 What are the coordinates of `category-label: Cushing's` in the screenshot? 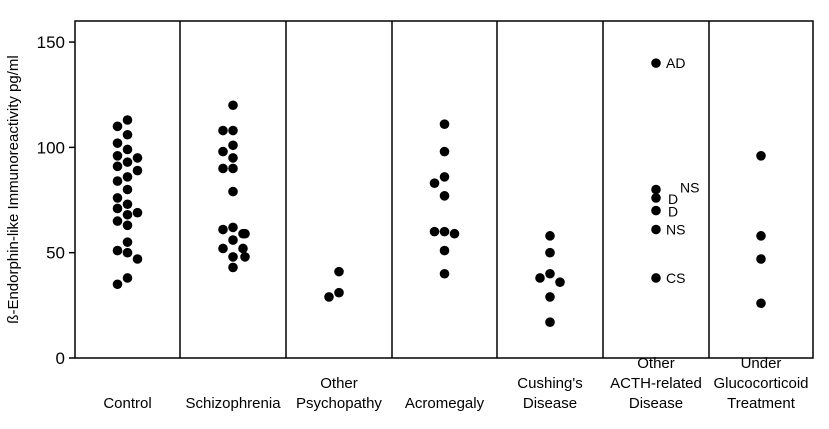 It's located at (549, 383).